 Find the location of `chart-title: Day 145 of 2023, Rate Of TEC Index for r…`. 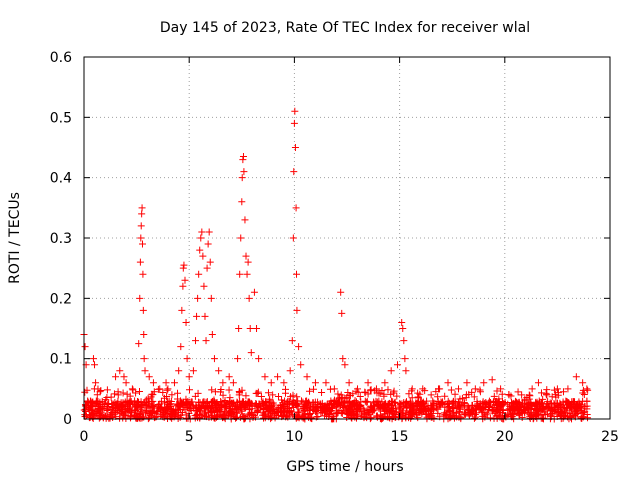

chart-title: Day 145 of 2023, Rate Of TEC Index for r… is located at coordinates (345, 28).